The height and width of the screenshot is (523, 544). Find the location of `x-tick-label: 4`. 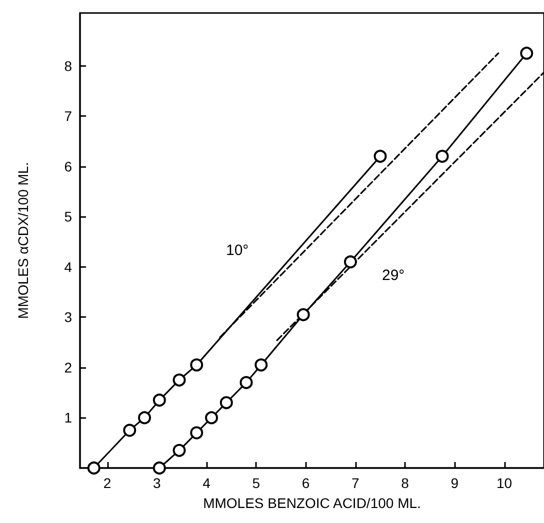

x-tick-label: 4 is located at coordinates (206, 483).